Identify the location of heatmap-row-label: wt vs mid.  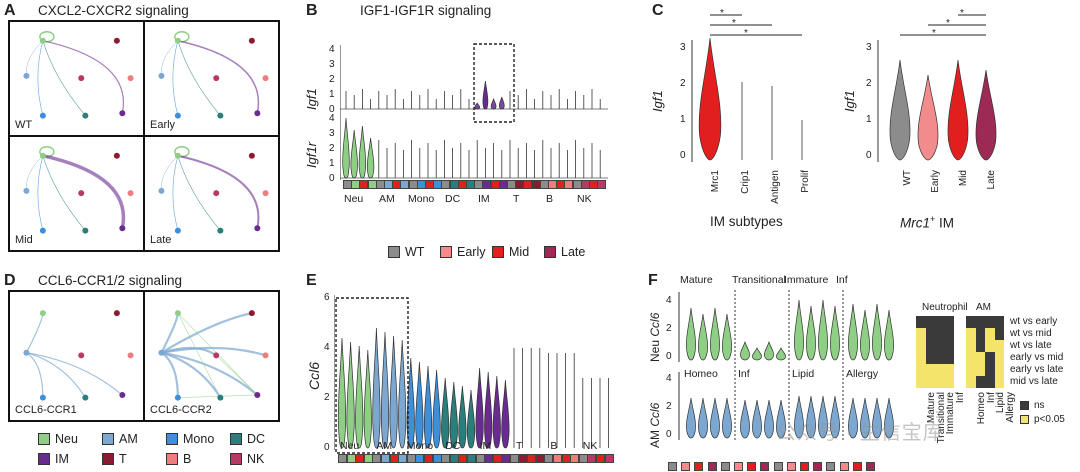
(1031, 333).